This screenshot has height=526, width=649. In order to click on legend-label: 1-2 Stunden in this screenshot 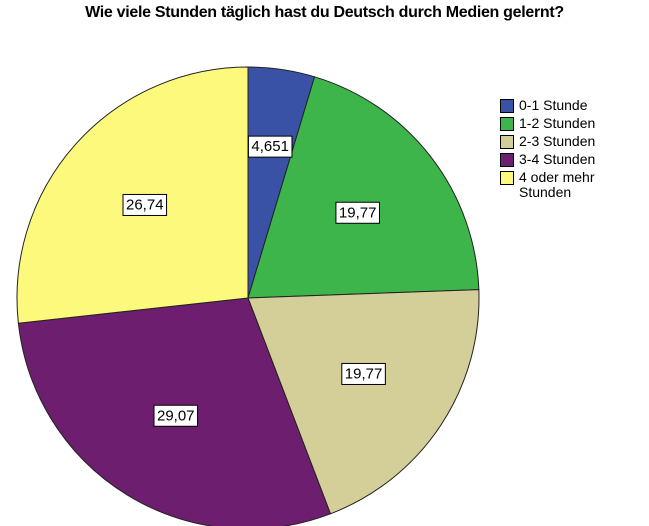, I will do `click(557, 123)`.